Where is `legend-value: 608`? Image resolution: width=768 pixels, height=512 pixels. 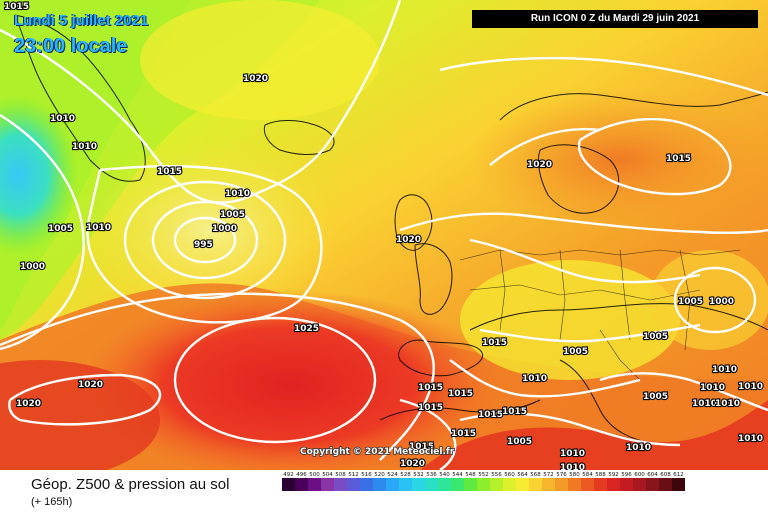
legend-value: 608 is located at coordinates (665, 475).